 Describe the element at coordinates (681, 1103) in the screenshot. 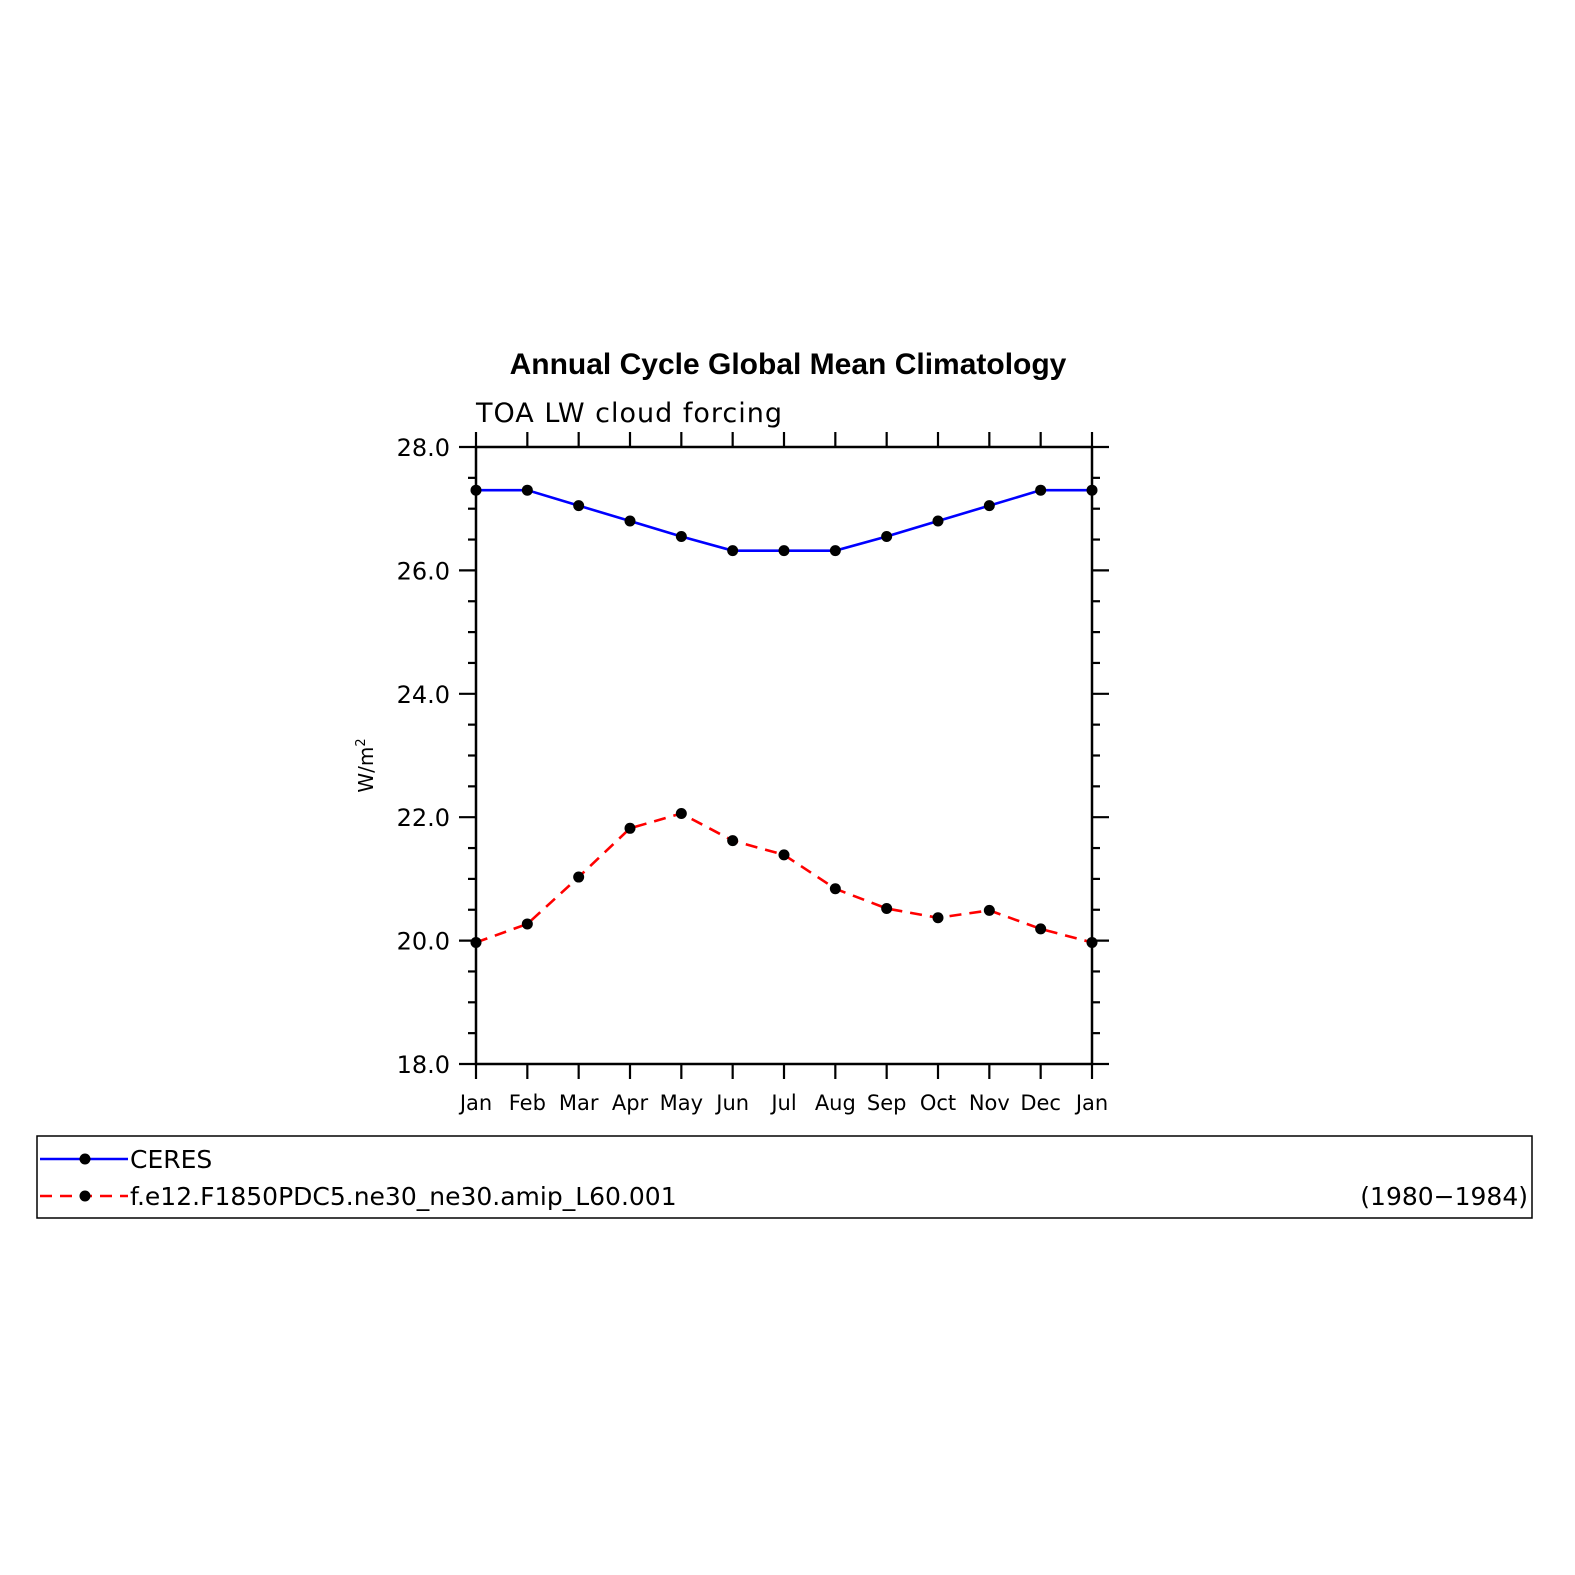

I see `x-tick-label: May` at that location.